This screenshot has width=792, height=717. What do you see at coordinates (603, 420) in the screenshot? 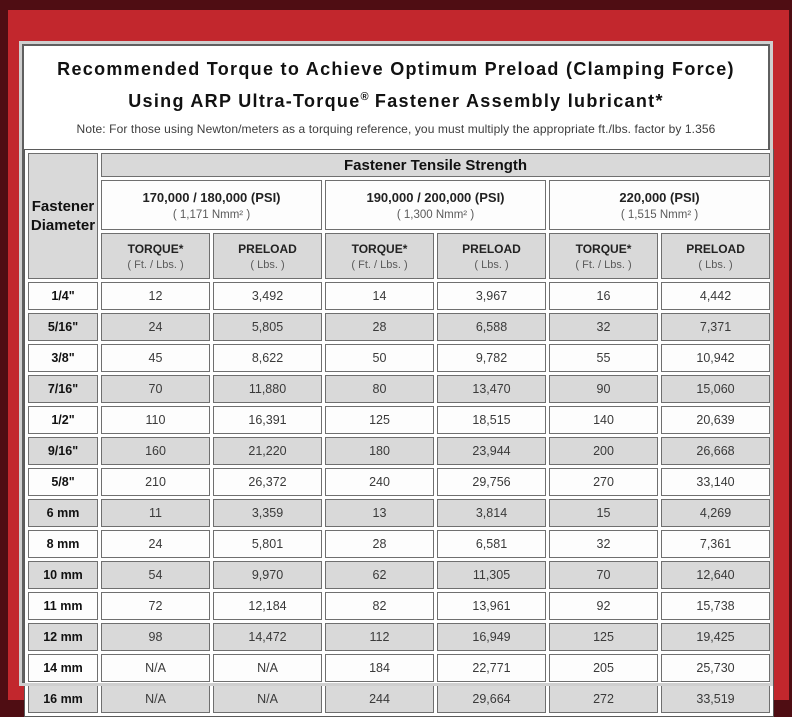
I see `torque-cell: 140` at bounding box center [603, 420].